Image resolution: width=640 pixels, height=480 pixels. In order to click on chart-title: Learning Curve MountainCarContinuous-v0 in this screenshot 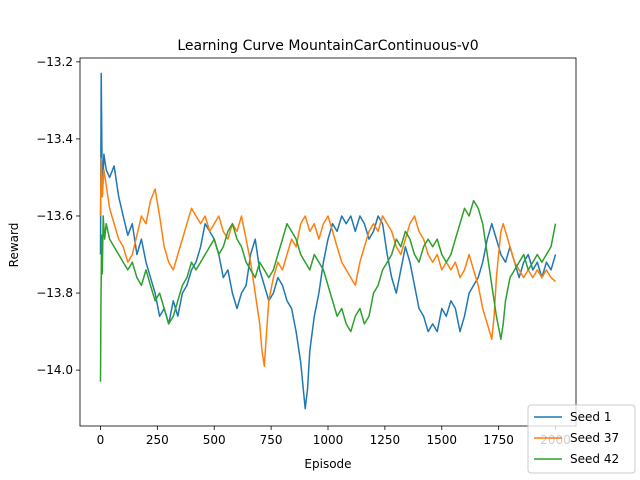, I will do `click(327, 46)`.